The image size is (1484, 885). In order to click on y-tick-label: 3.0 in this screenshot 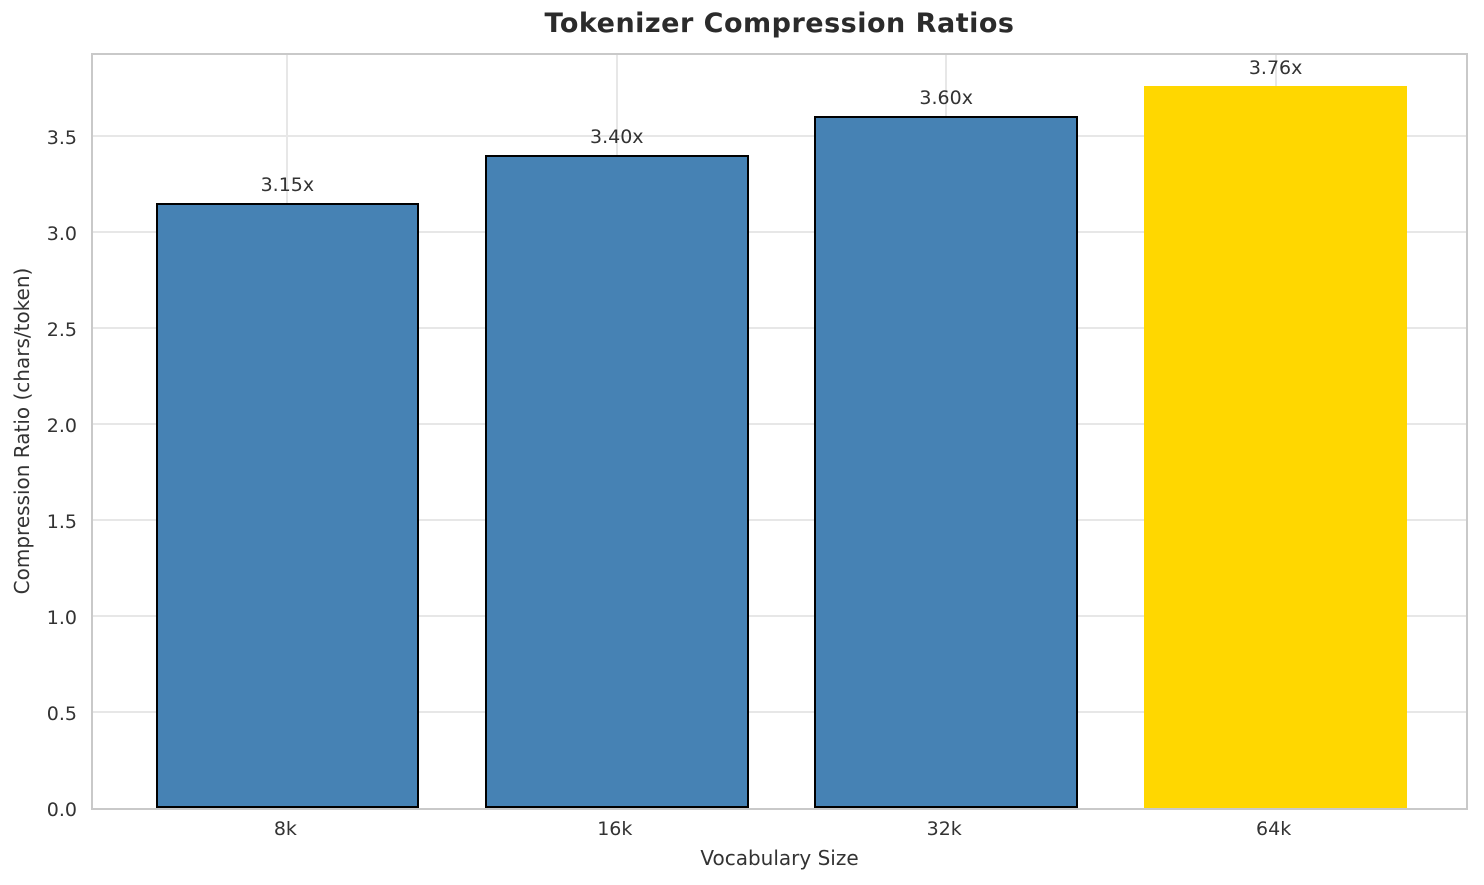, I will do `click(61, 233)`.